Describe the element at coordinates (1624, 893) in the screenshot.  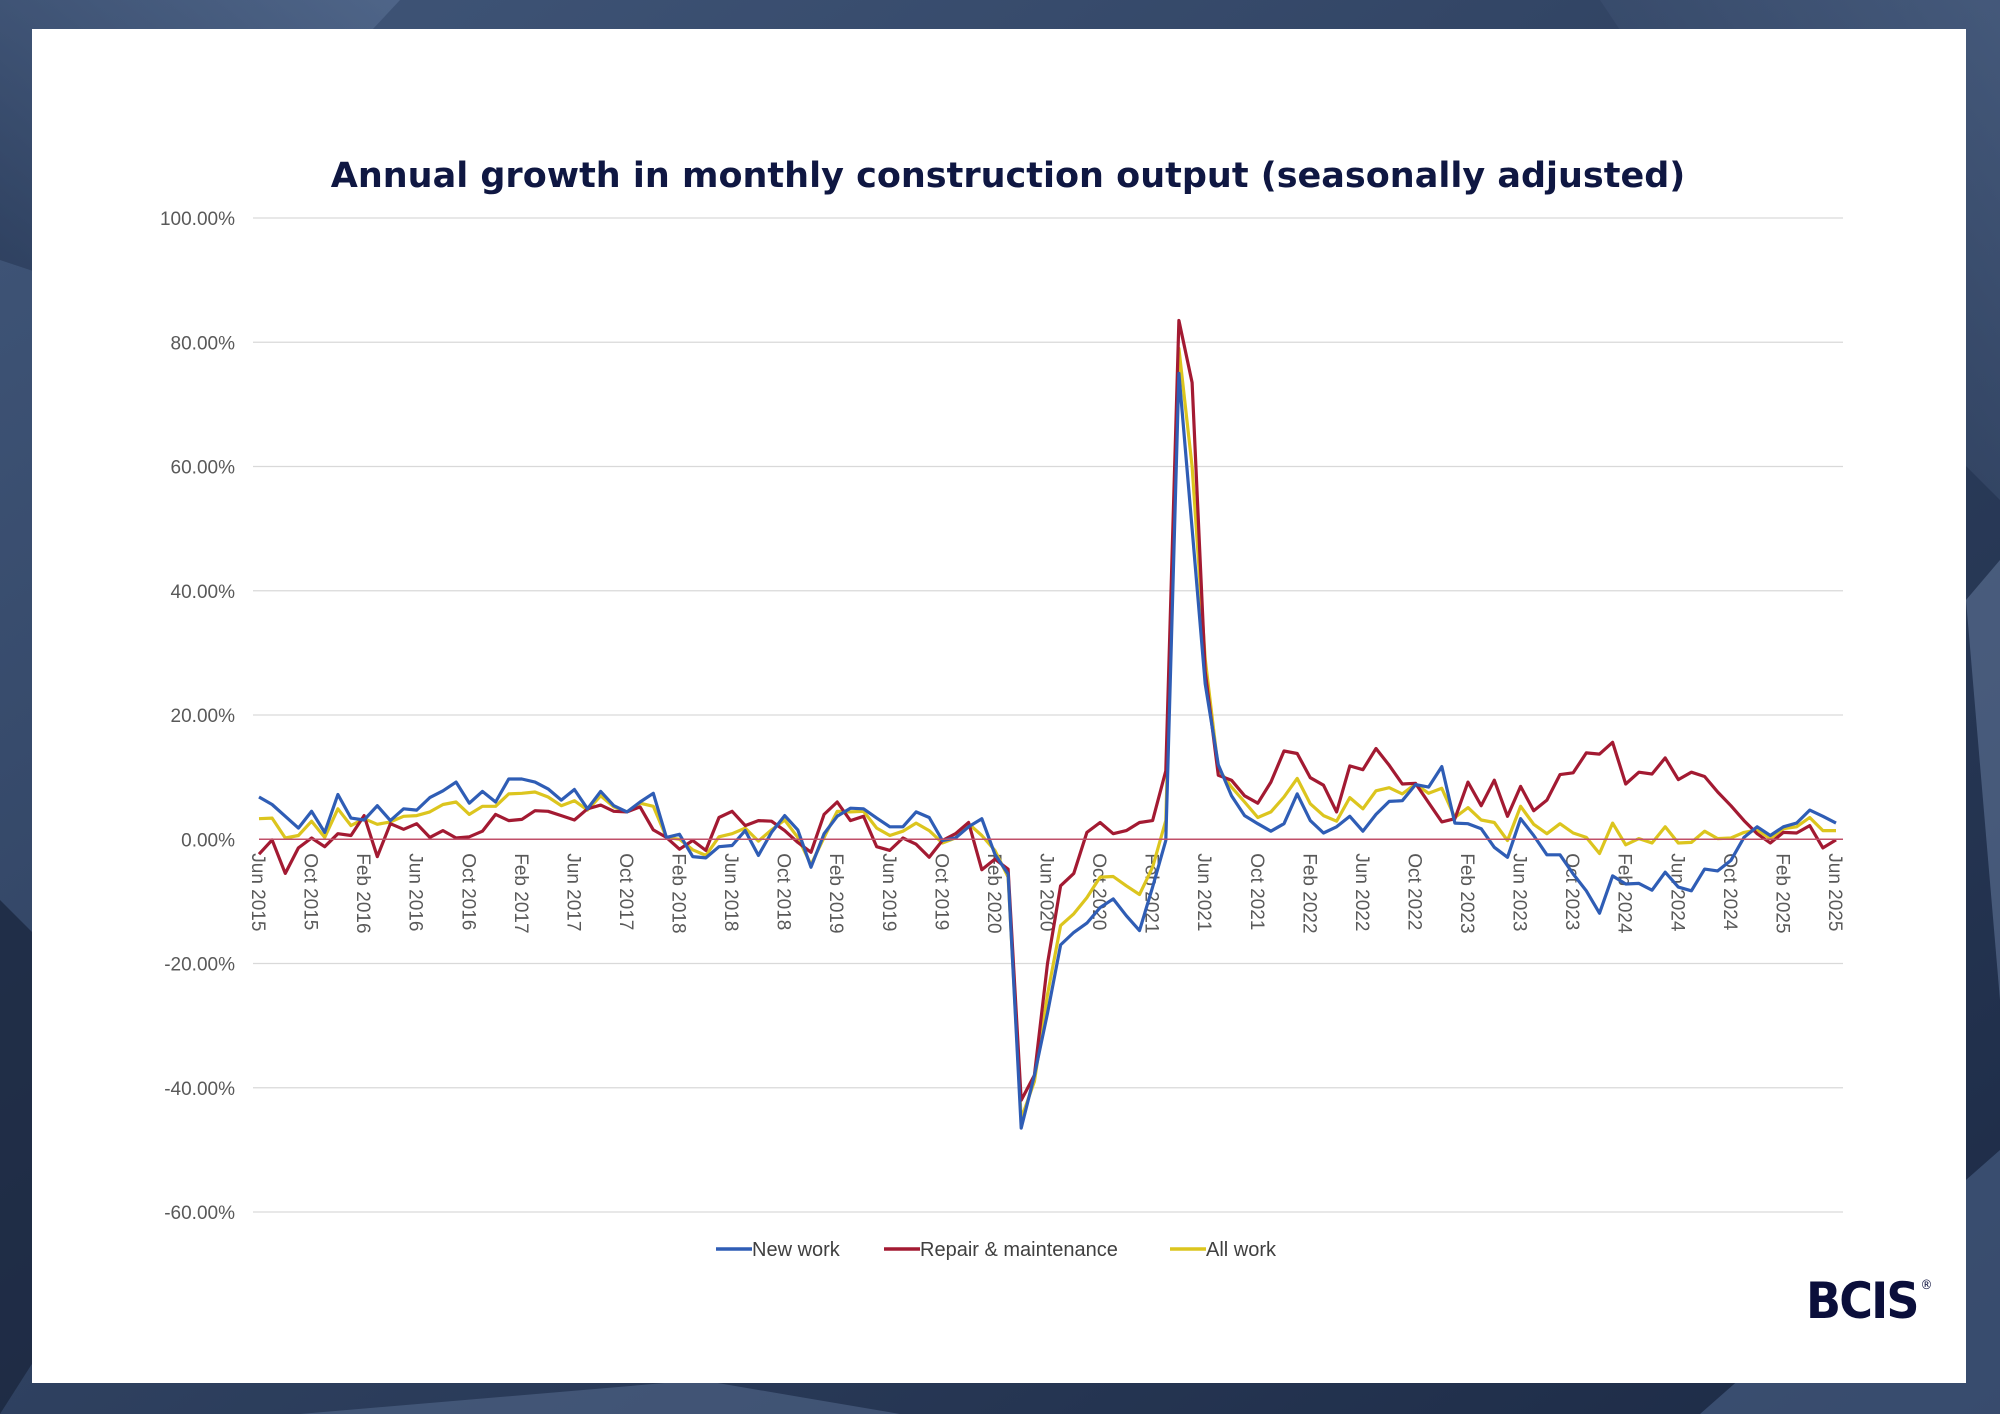
I see `x-tick-label: Feb 2024` at that location.